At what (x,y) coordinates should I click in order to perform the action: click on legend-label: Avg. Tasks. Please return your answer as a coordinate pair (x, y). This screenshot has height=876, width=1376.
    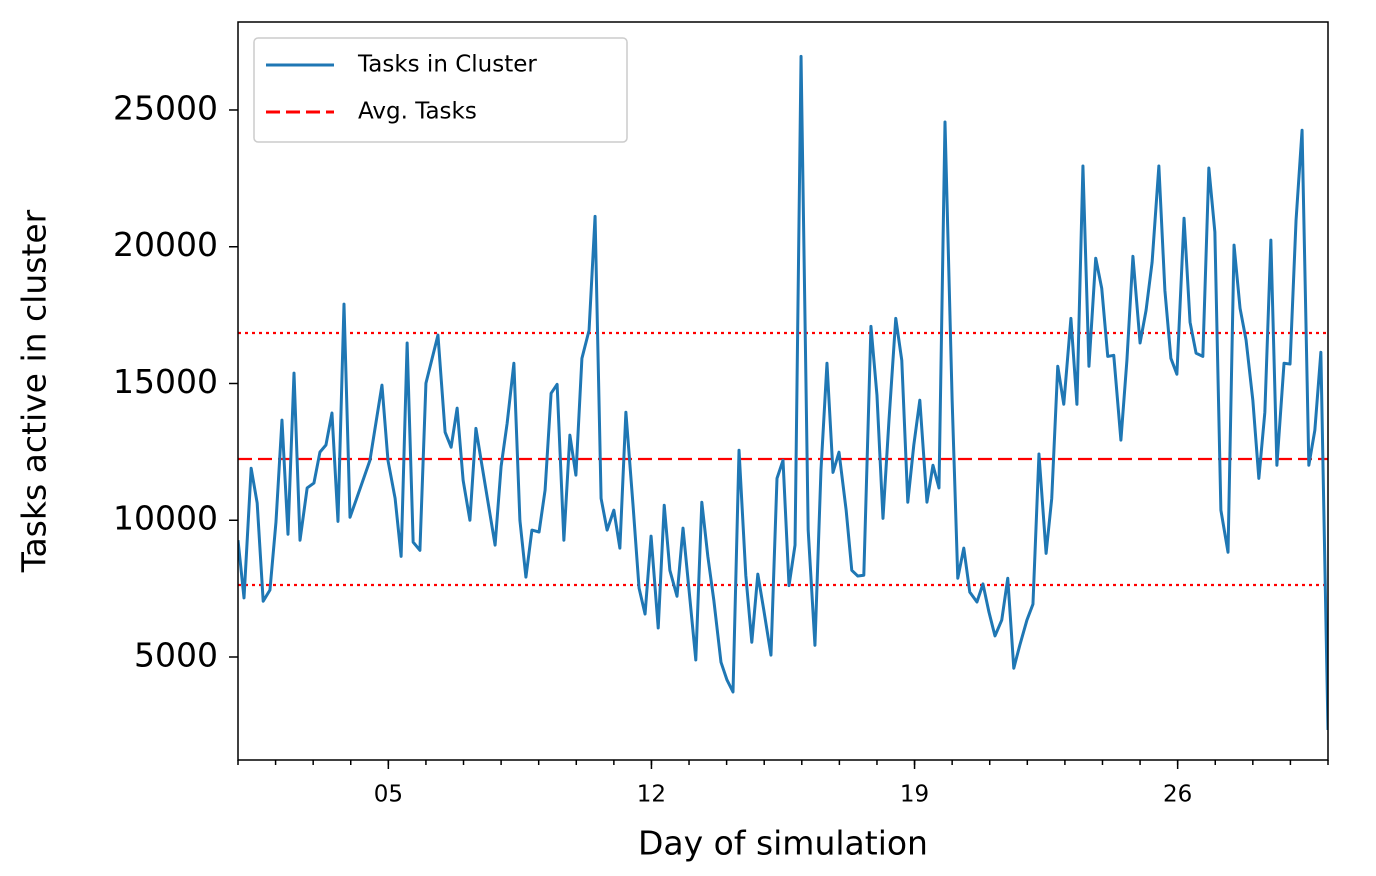
    Looking at the image, I should click on (417, 112).